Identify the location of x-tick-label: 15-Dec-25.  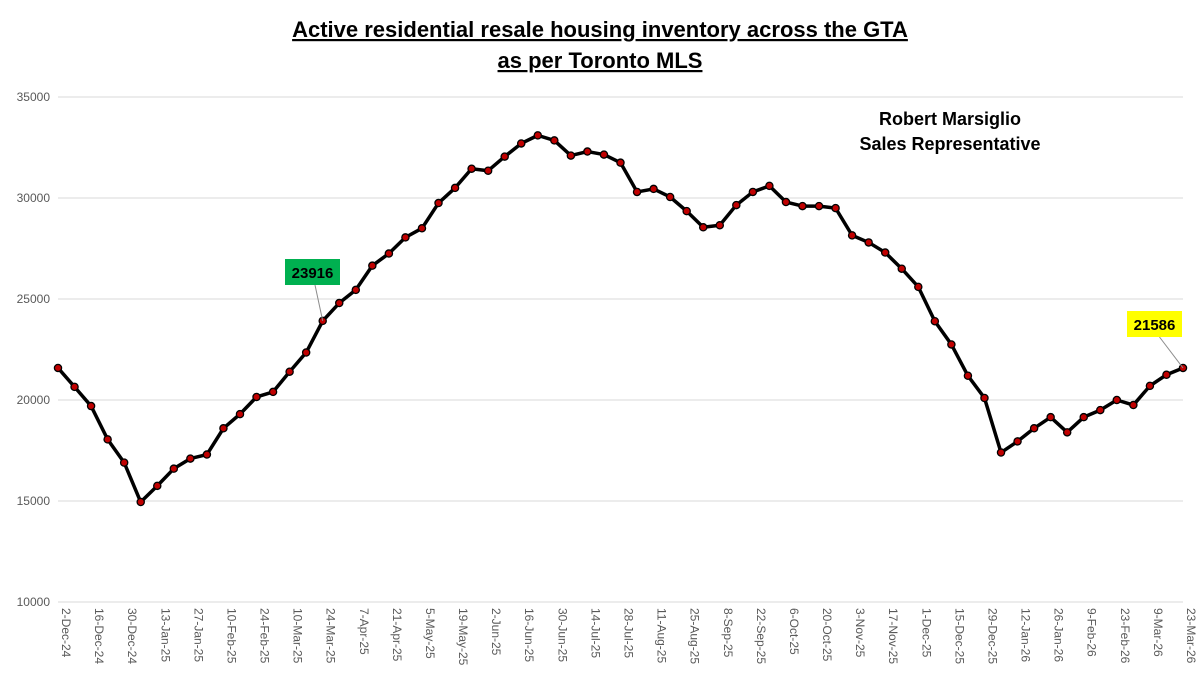
(959, 636).